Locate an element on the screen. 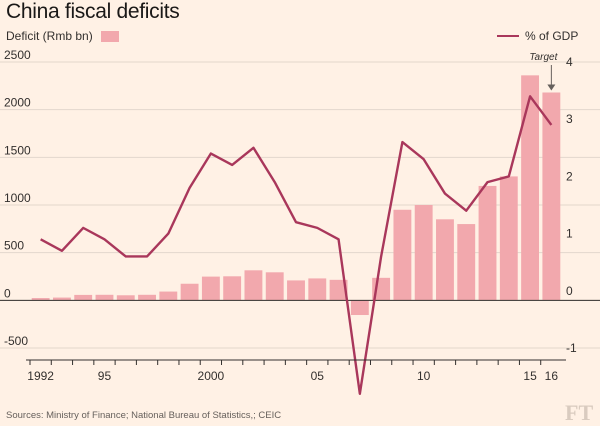 The width and height of the screenshot is (600, 426). x-tick-label: 2000 is located at coordinates (211, 376).